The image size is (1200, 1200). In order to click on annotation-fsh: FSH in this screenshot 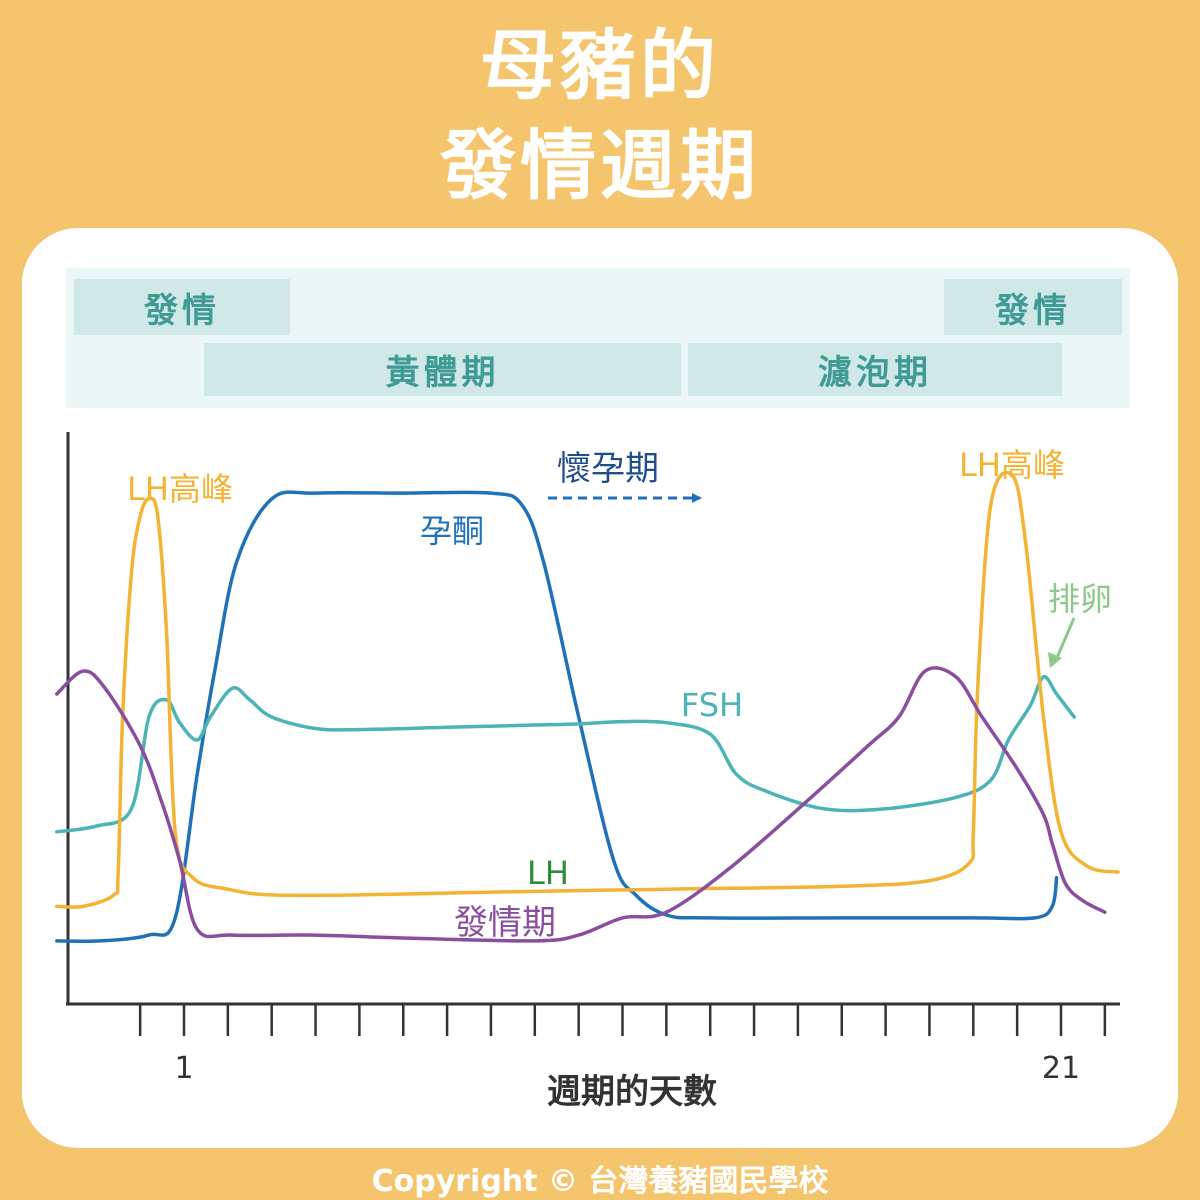, I will do `click(712, 705)`.